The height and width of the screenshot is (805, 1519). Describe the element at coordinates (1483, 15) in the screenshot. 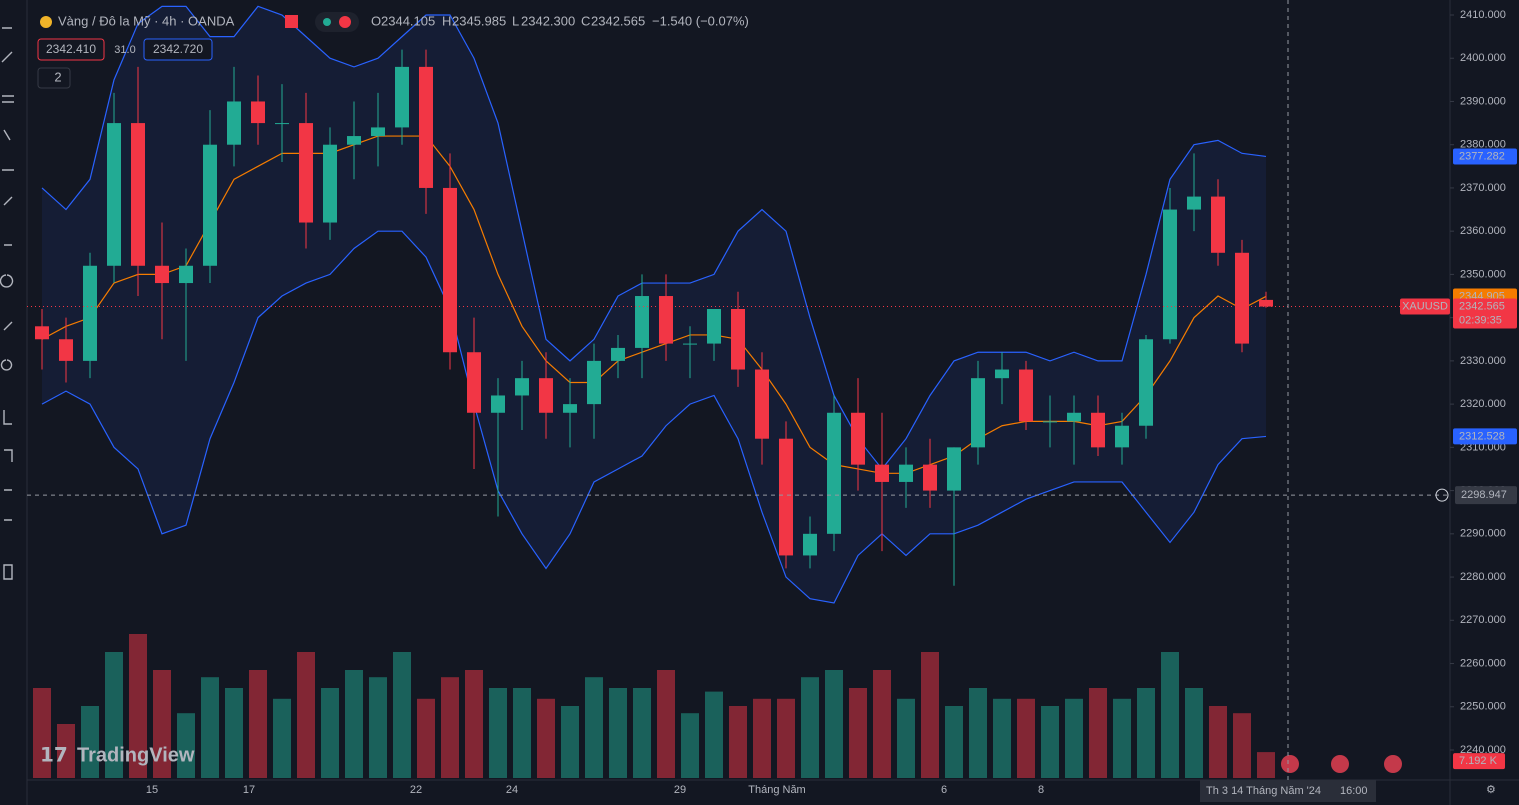

I see `y-tick-label: 2410.000` at that location.